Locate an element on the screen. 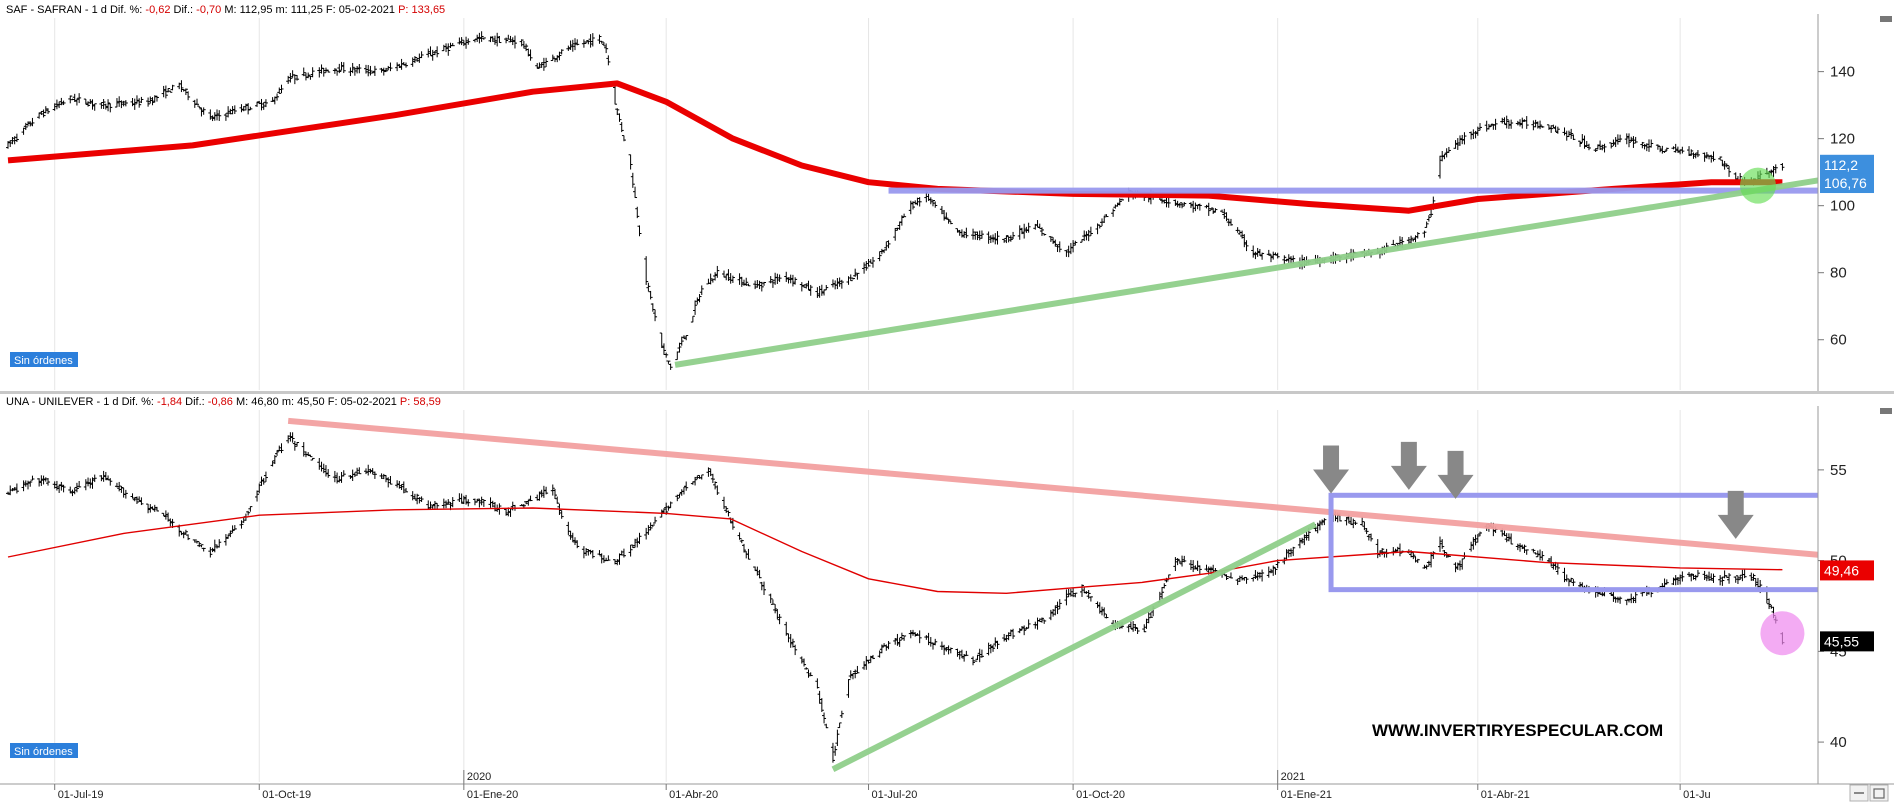 The image size is (1894, 803). unilever-orders-badge: Sin órdenes is located at coordinates (44, 750).